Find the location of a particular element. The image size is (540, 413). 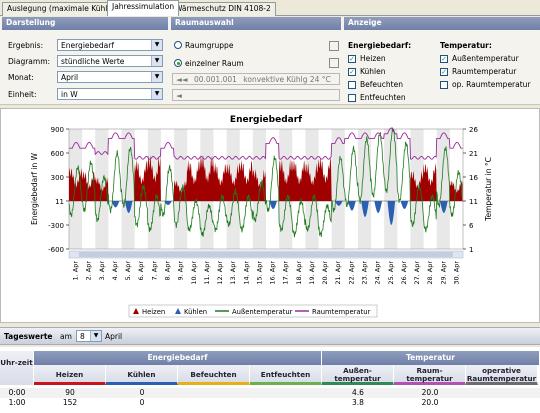

column-header-3: Befeuchten is located at coordinates (214, 375).